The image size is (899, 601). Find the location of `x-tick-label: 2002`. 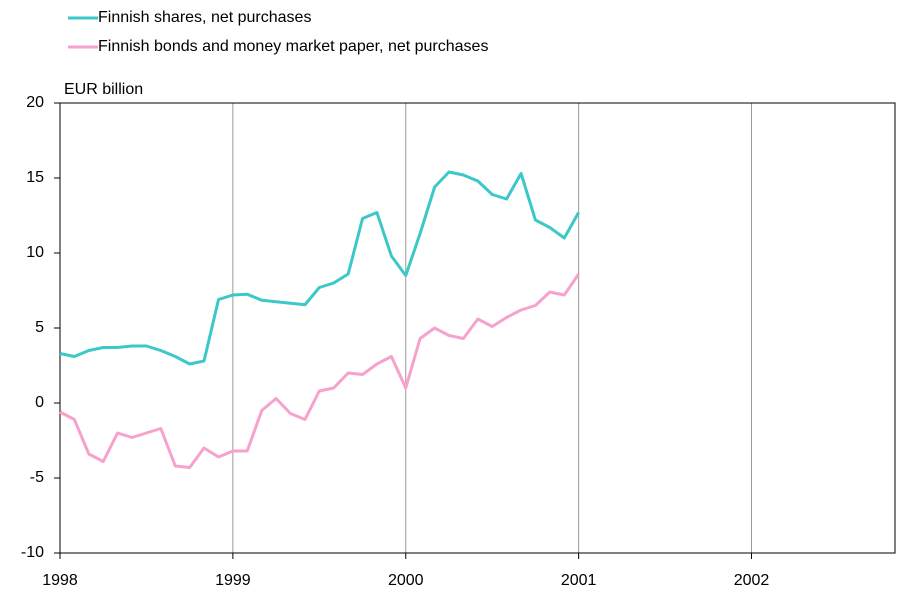

x-tick-label: 2002 is located at coordinates (752, 580).